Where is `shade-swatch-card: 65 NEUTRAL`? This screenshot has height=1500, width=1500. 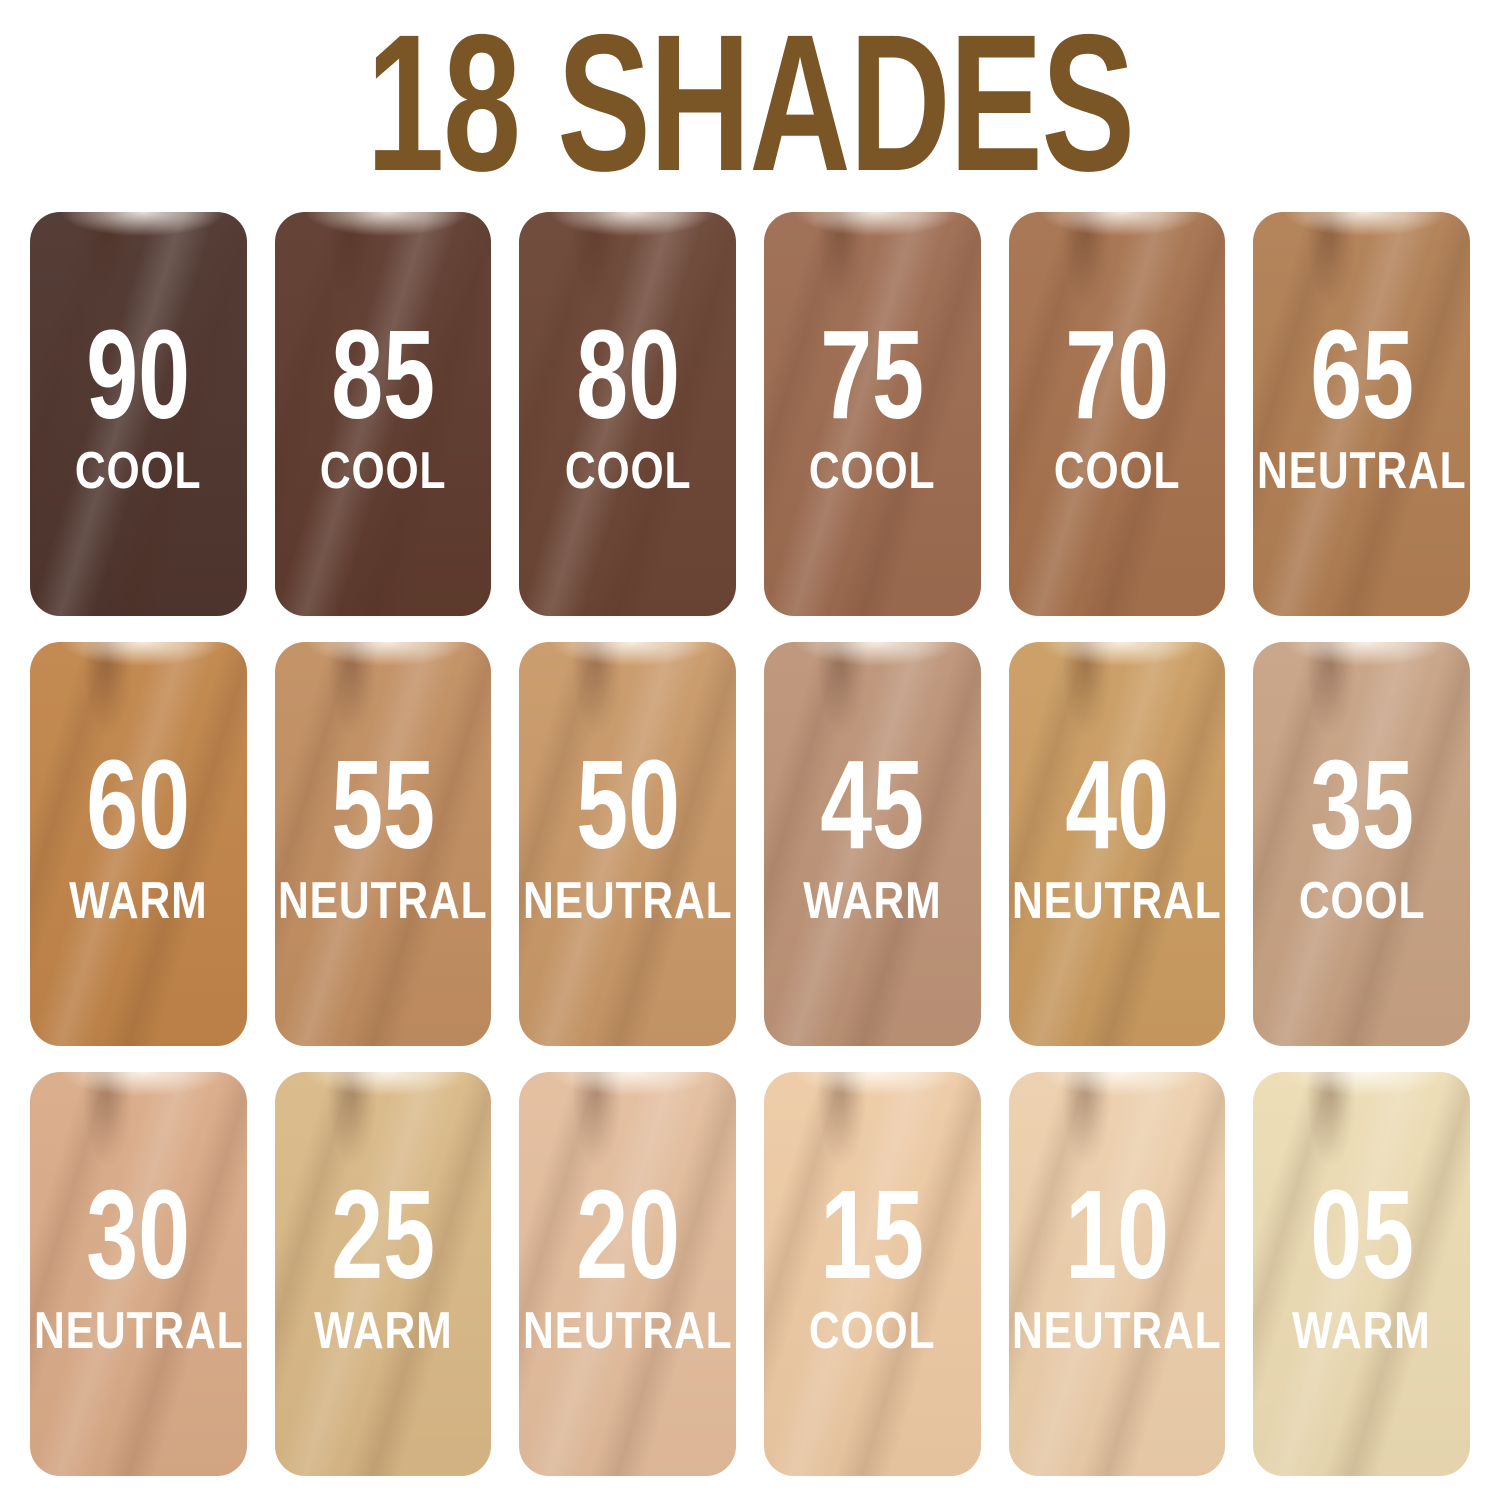 shade-swatch-card: 65 NEUTRAL is located at coordinates (1361, 414).